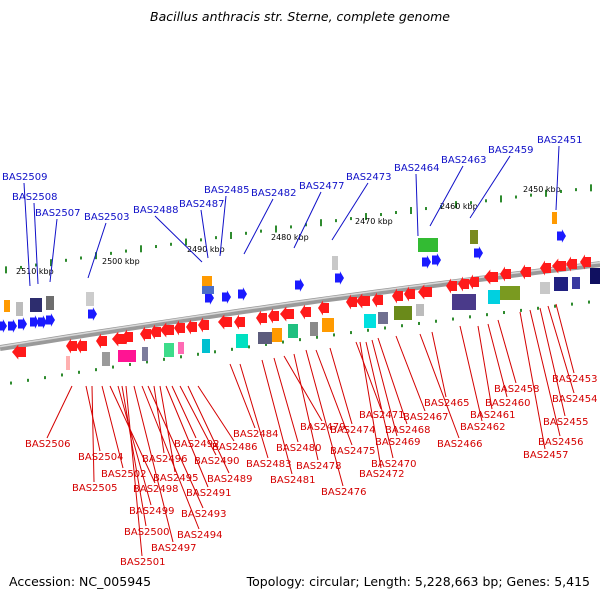  Describe the element at coordinates (575, 379) in the screenshot. I see `reverse-gene-label: BAS2453` at that location.